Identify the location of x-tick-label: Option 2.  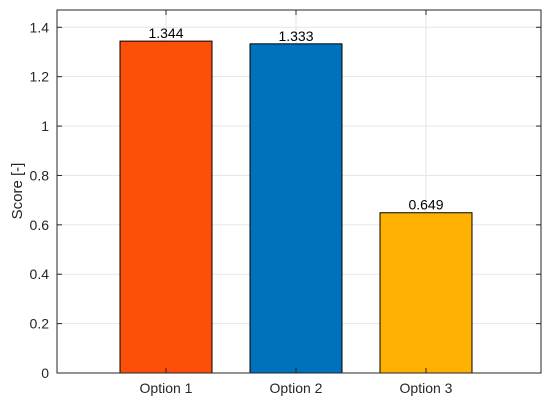
(296, 388).